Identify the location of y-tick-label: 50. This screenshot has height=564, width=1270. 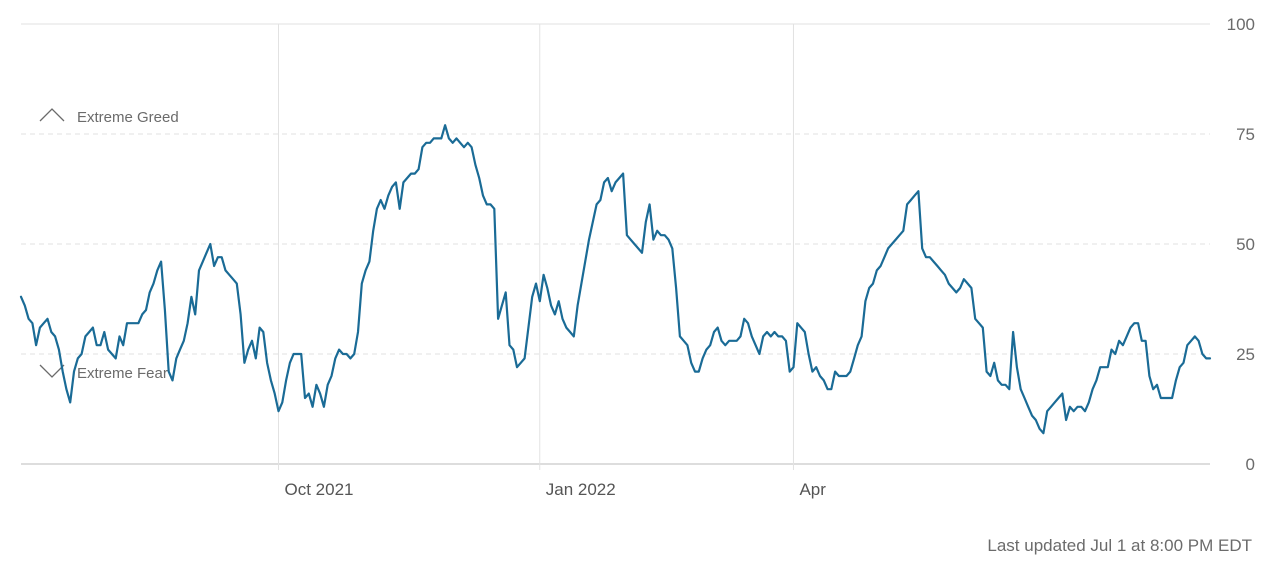
(1245, 244).